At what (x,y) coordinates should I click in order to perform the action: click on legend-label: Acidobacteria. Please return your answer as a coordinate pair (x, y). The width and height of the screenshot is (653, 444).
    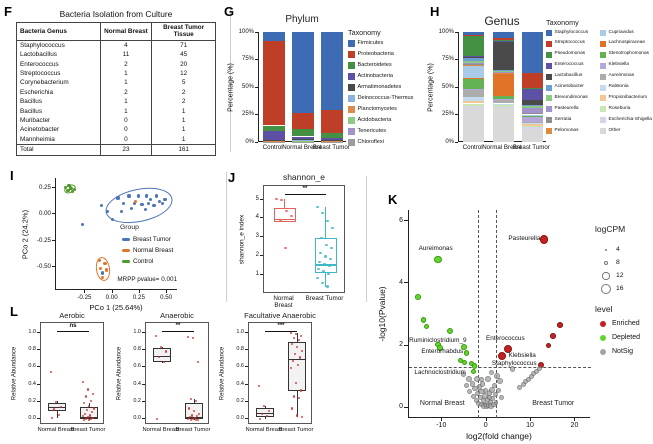
    Looking at the image, I should click on (374, 119).